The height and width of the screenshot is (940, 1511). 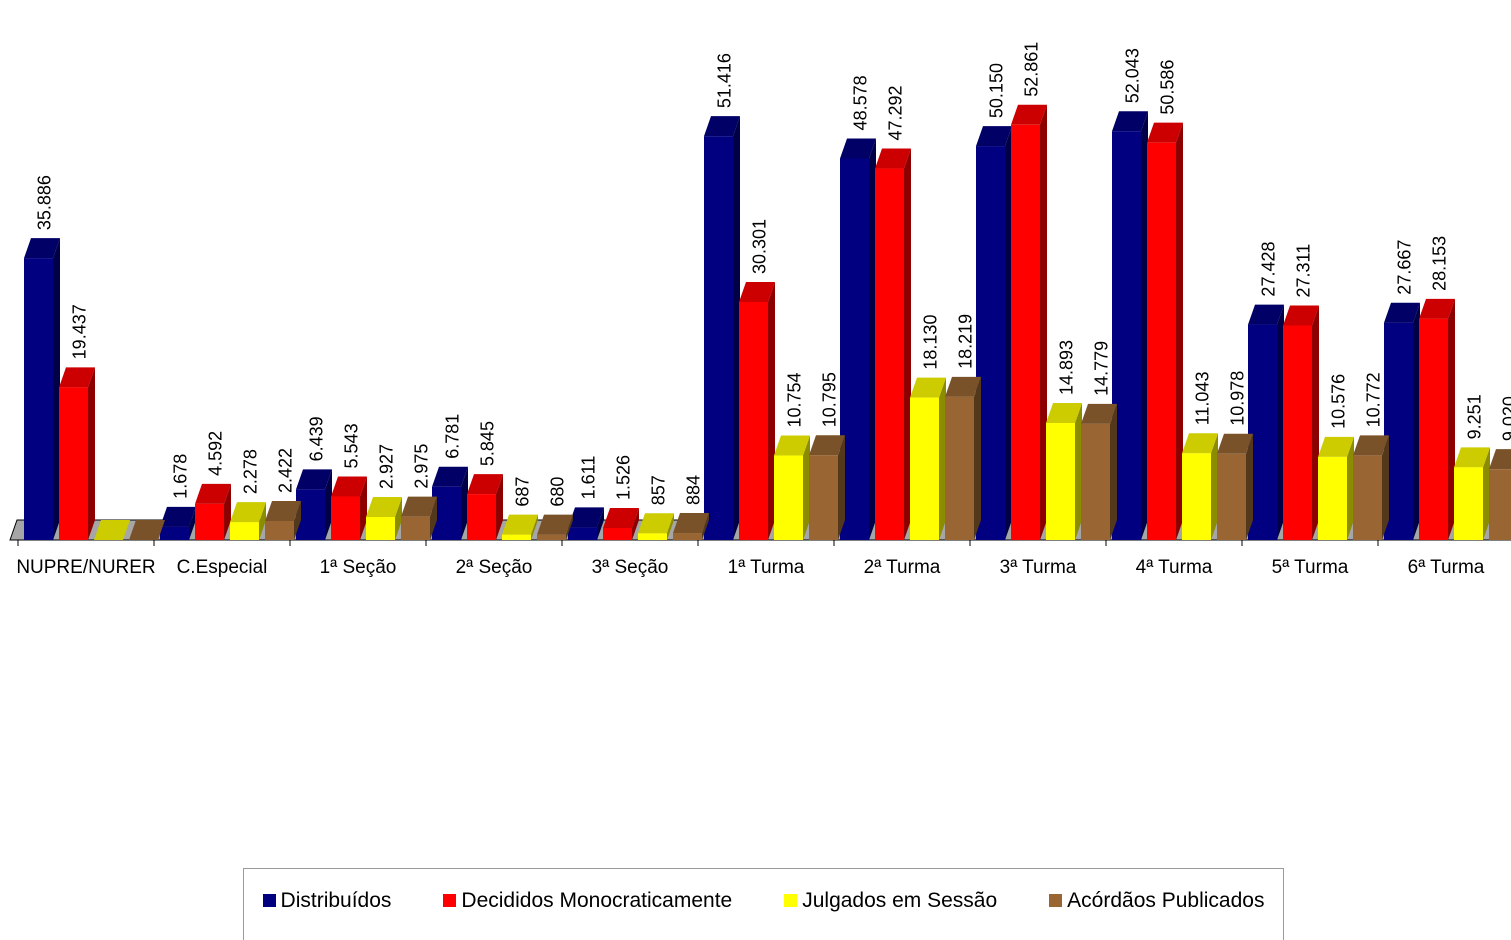 What do you see at coordinates (1064, 471) in the screenshot?
I see `bar-julgados-em-sessao-3-turma` at bounding box center [1064, 471].